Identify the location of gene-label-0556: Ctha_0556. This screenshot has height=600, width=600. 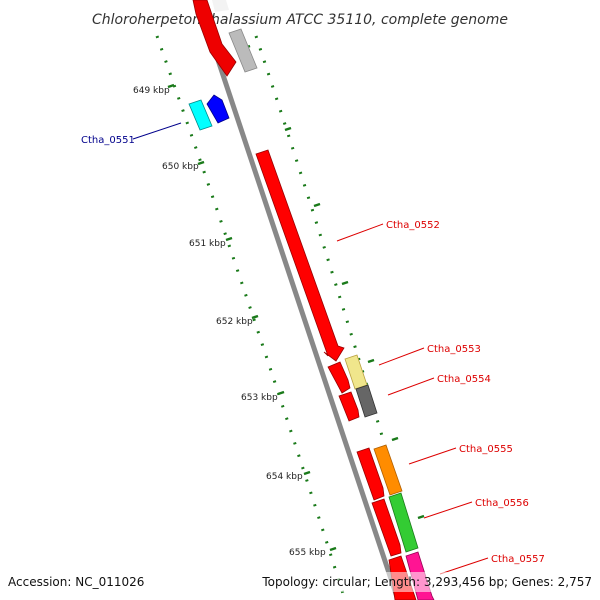
(502, 503).